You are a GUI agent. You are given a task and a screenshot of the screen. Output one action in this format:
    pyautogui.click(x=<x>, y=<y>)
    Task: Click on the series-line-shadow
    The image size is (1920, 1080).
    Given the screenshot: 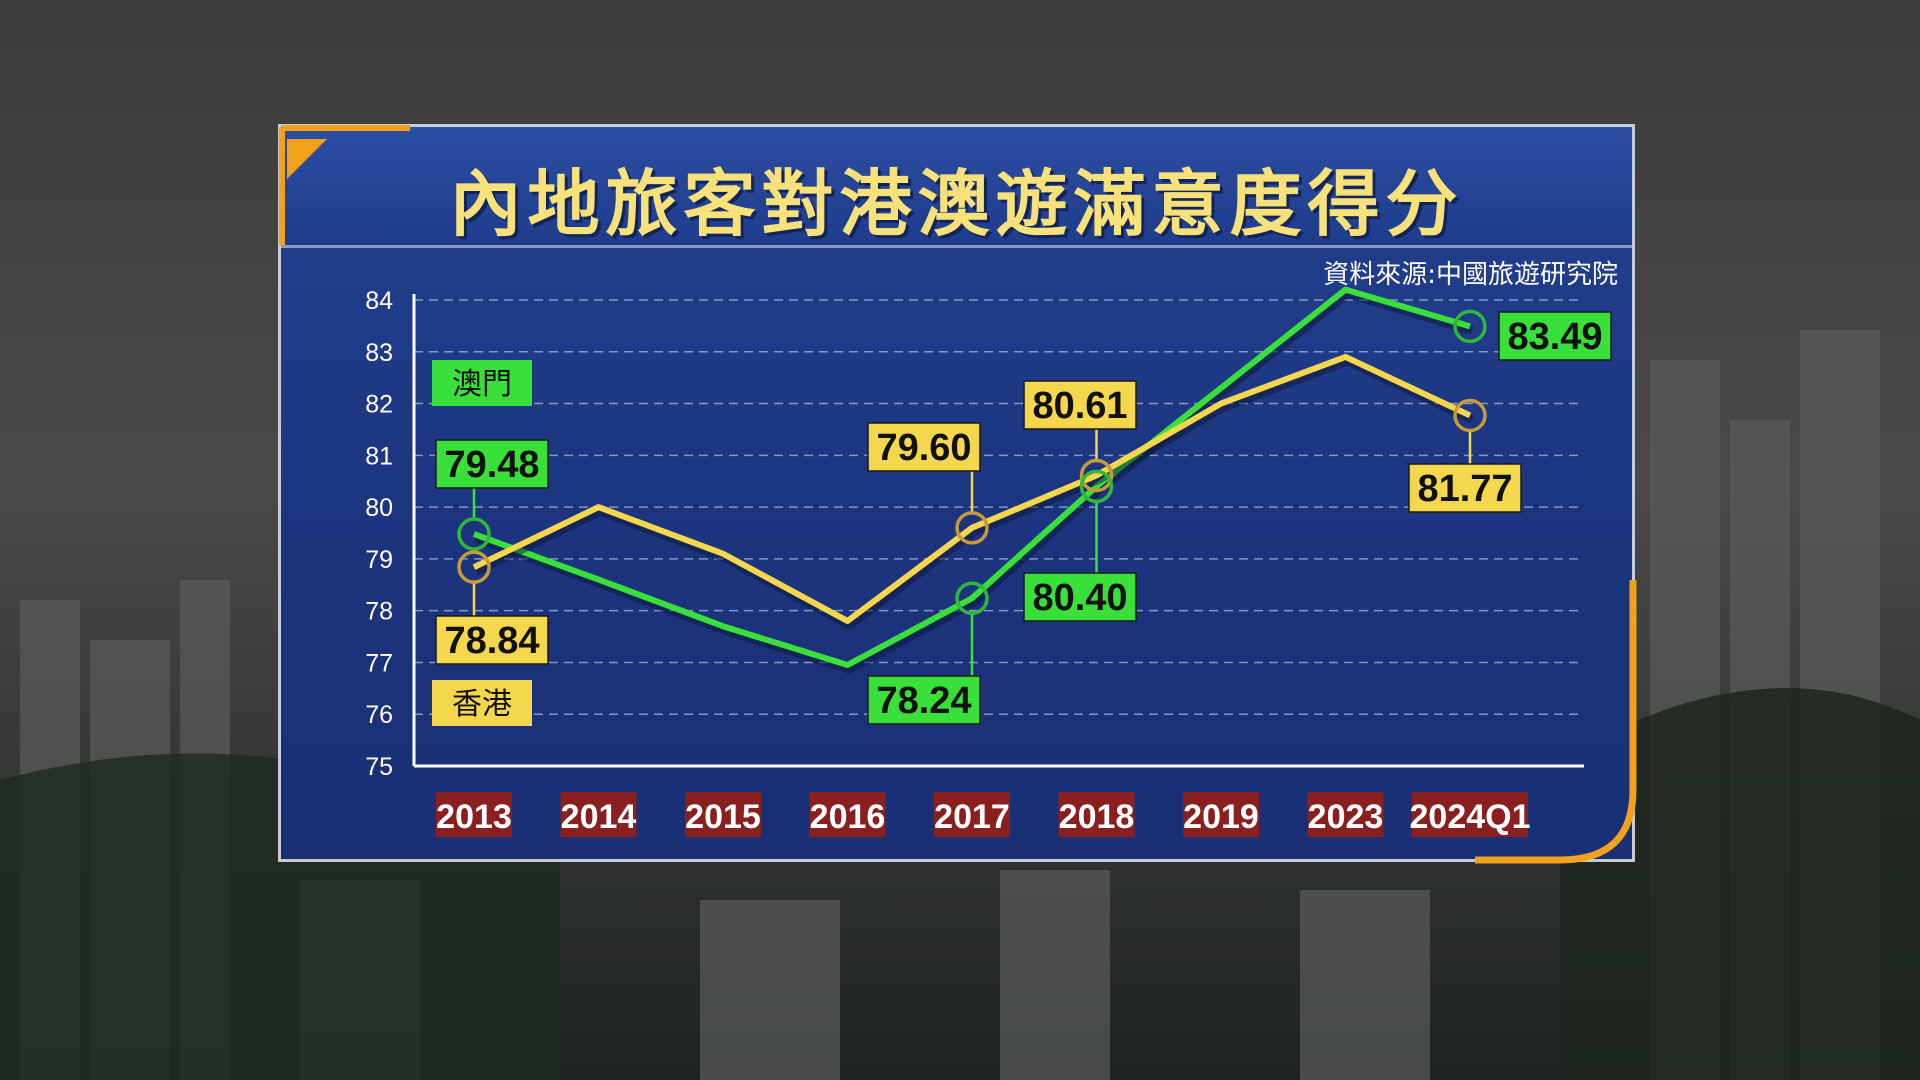 What is the action you would take?
    pyautogui.click(x=974, y=493)
    